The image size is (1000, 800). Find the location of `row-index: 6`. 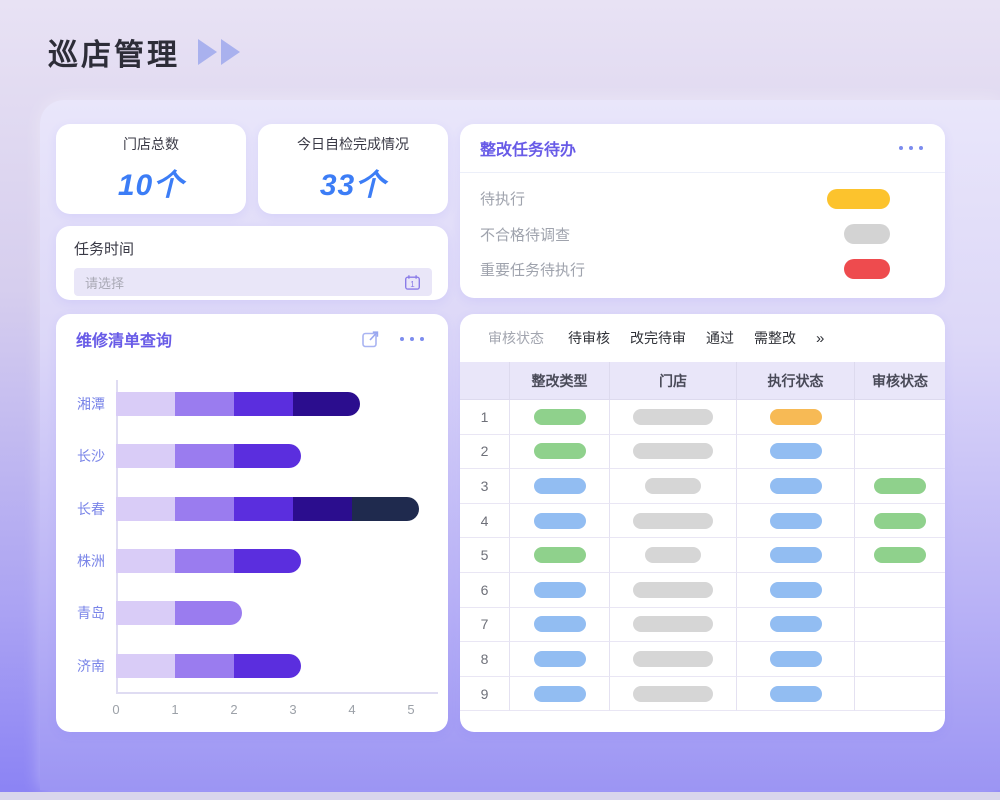

row-index: 6 is located at coordinates (484, 589).